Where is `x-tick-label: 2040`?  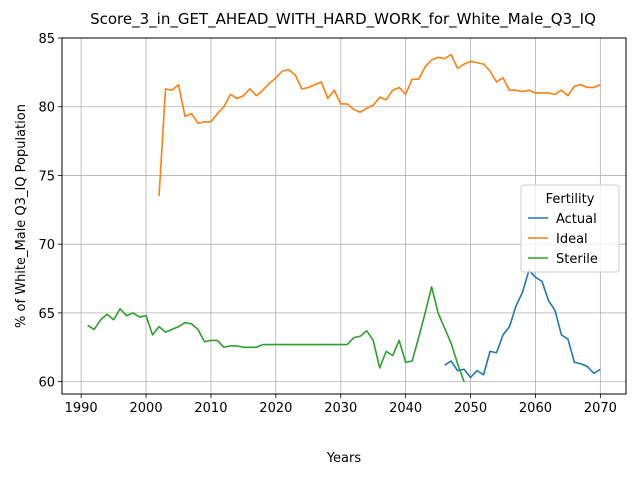 x-tick-label: 2040 is located at coordinates (405, 408).